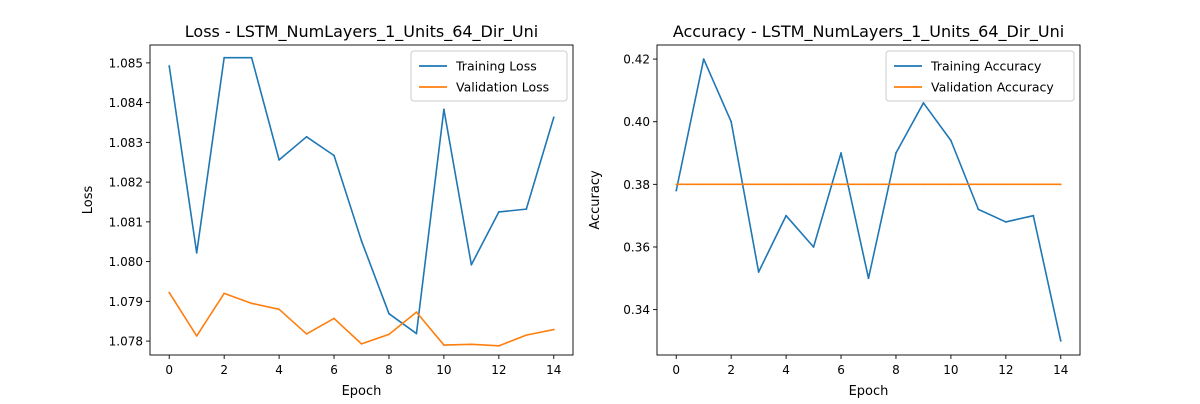 The width and height of the screenshot is (1200, 404). Describe the element at coordinates (502, 87) in the screenshot. I see `legend-label: Validation Loss` at that location.